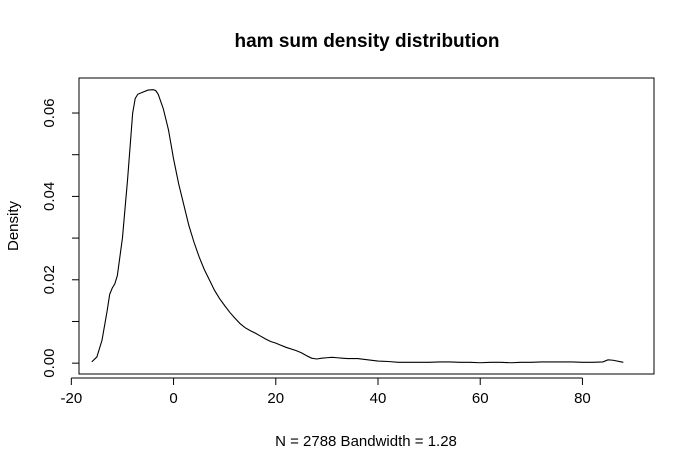 This screenshot has width=695, height=472. What do you see at coordinates (325, 392) in the screenshot?
I see `x-axis: -20 0 20 40 60 80` at bounding box center [325, 392].